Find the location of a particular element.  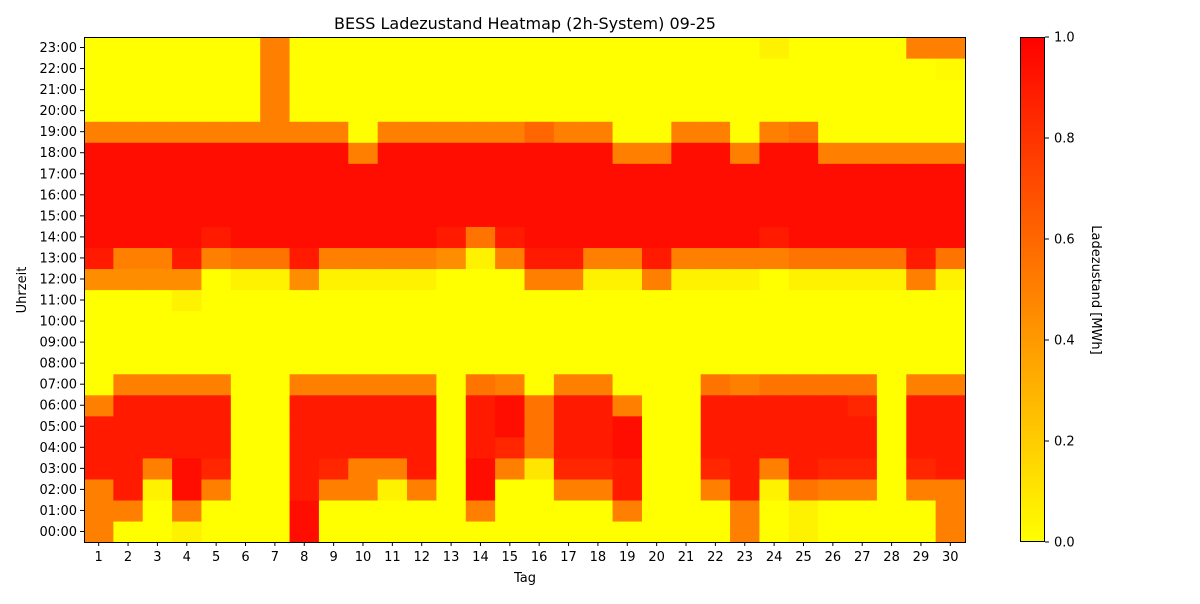

x-tick-label: 10 is located at coordinates (363, 557).